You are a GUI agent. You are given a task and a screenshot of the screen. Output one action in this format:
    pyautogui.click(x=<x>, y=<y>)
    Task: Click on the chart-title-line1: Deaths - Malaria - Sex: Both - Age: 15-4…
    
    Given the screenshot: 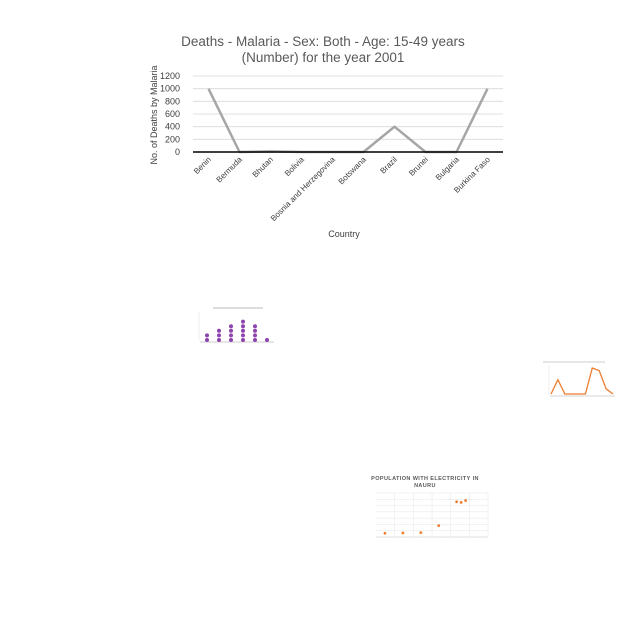 What is the action you would take?
    pyautogui.click(x=323, y=41)
    